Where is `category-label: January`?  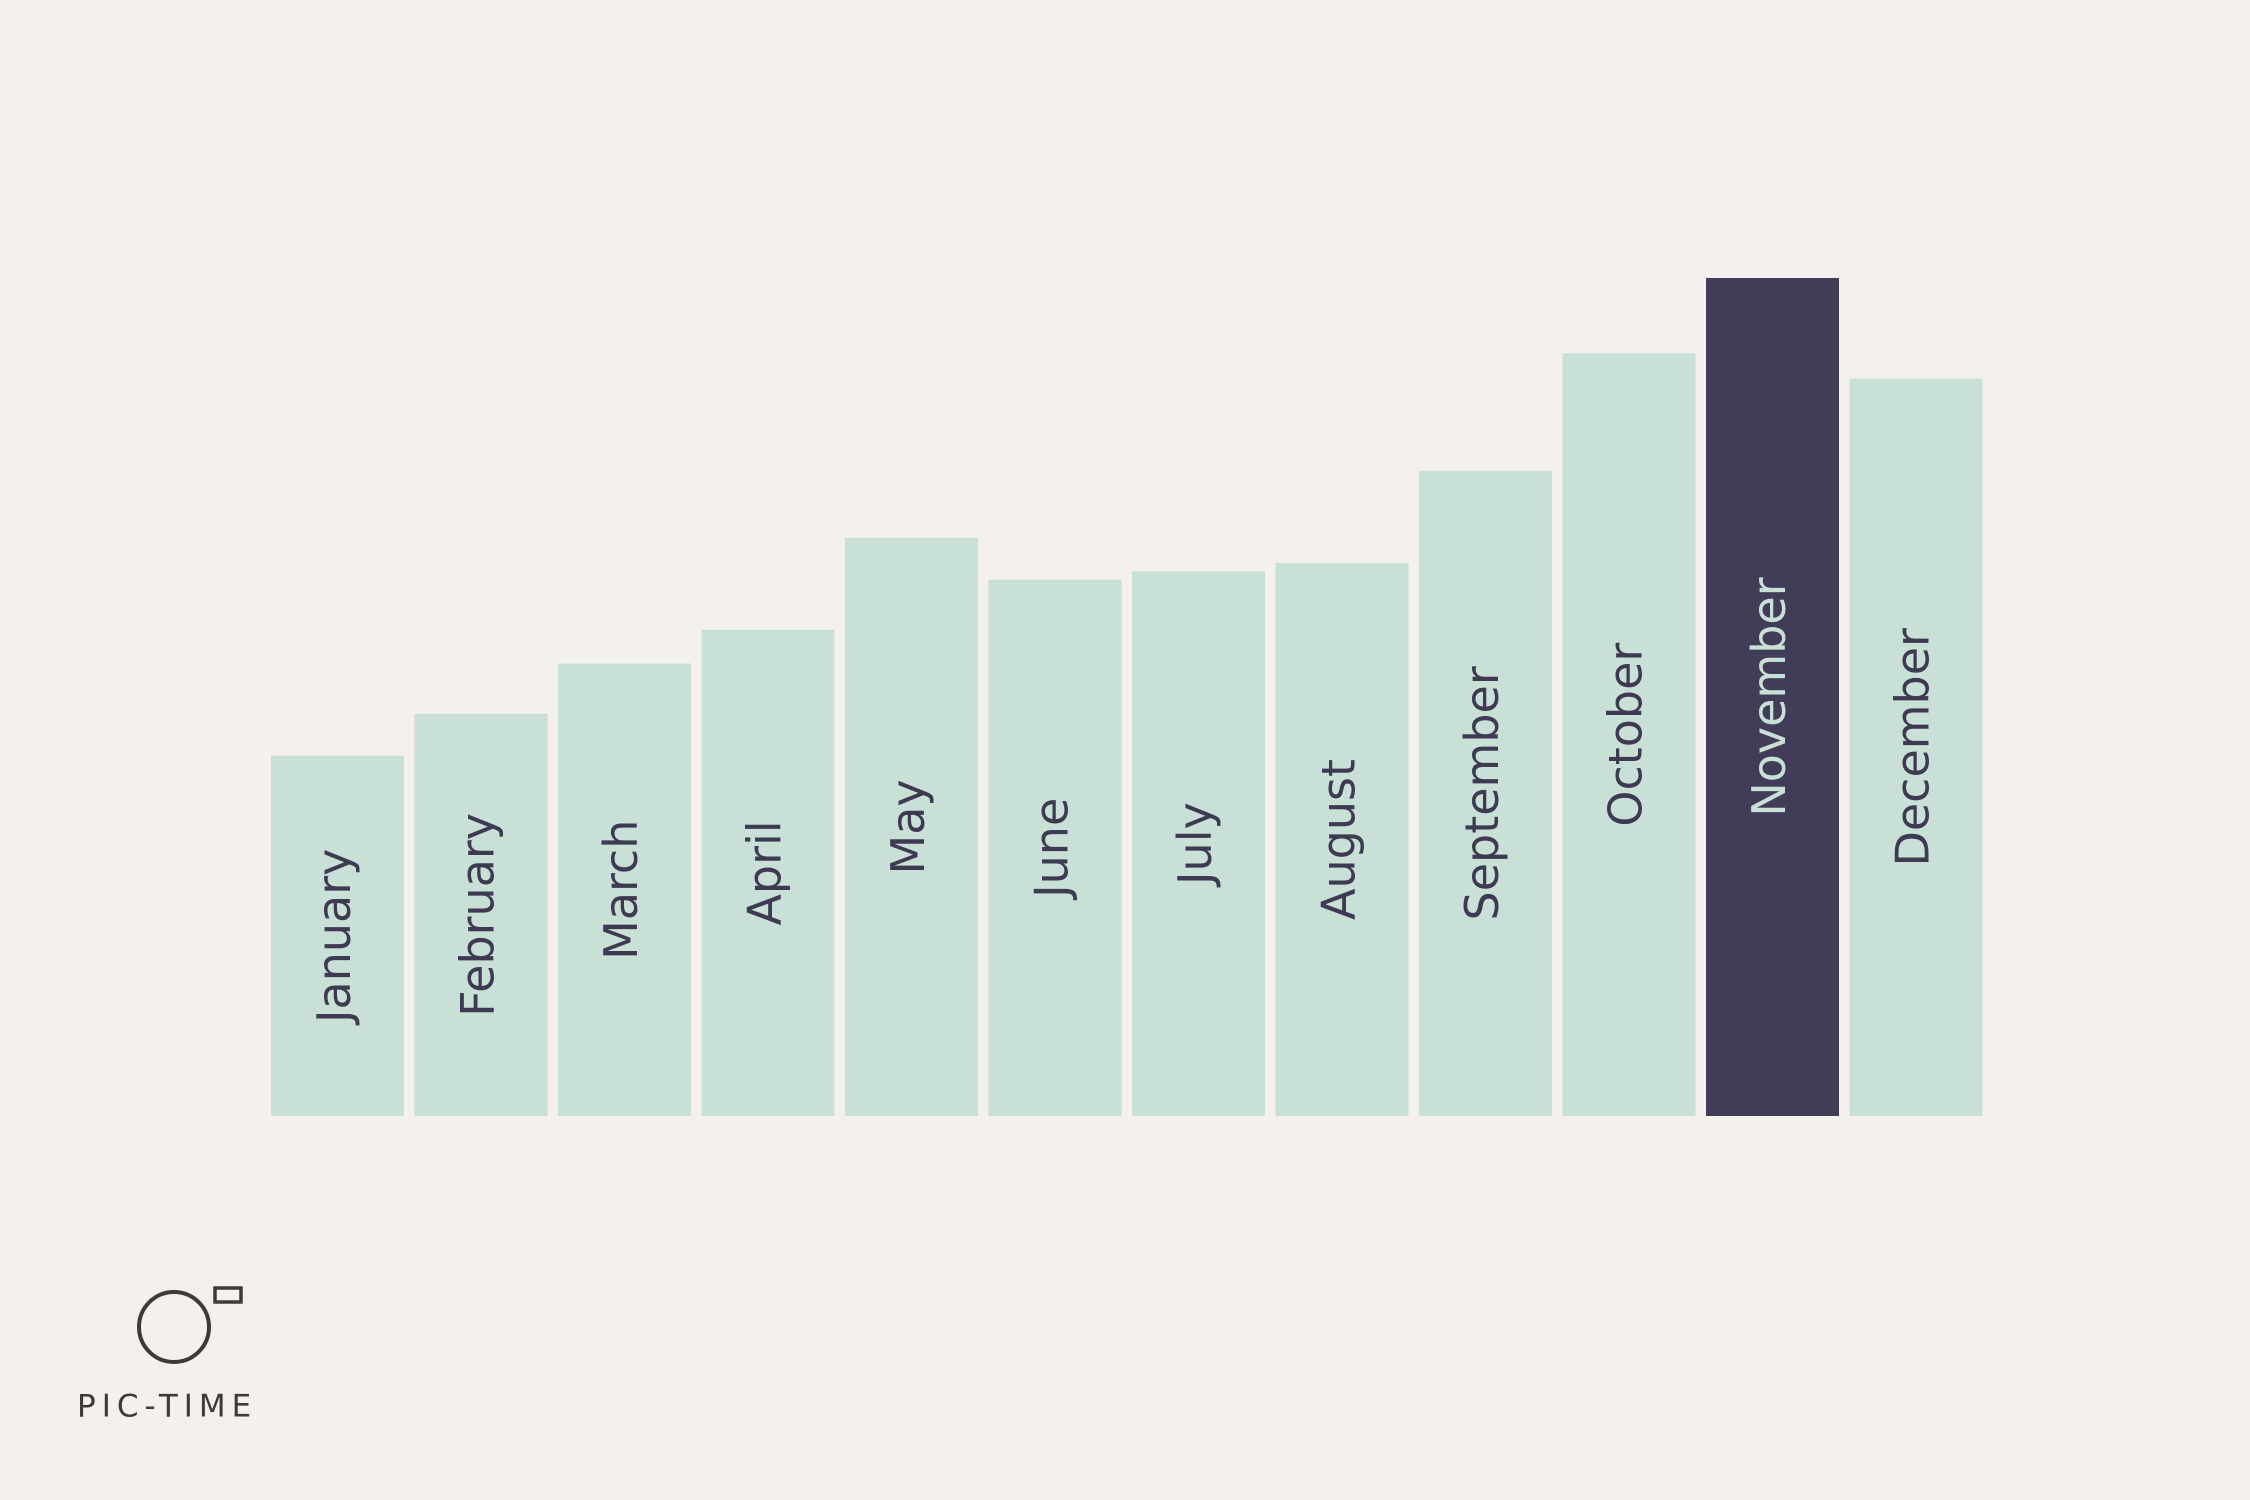 category-label: January is located at coordinates (334, 937).